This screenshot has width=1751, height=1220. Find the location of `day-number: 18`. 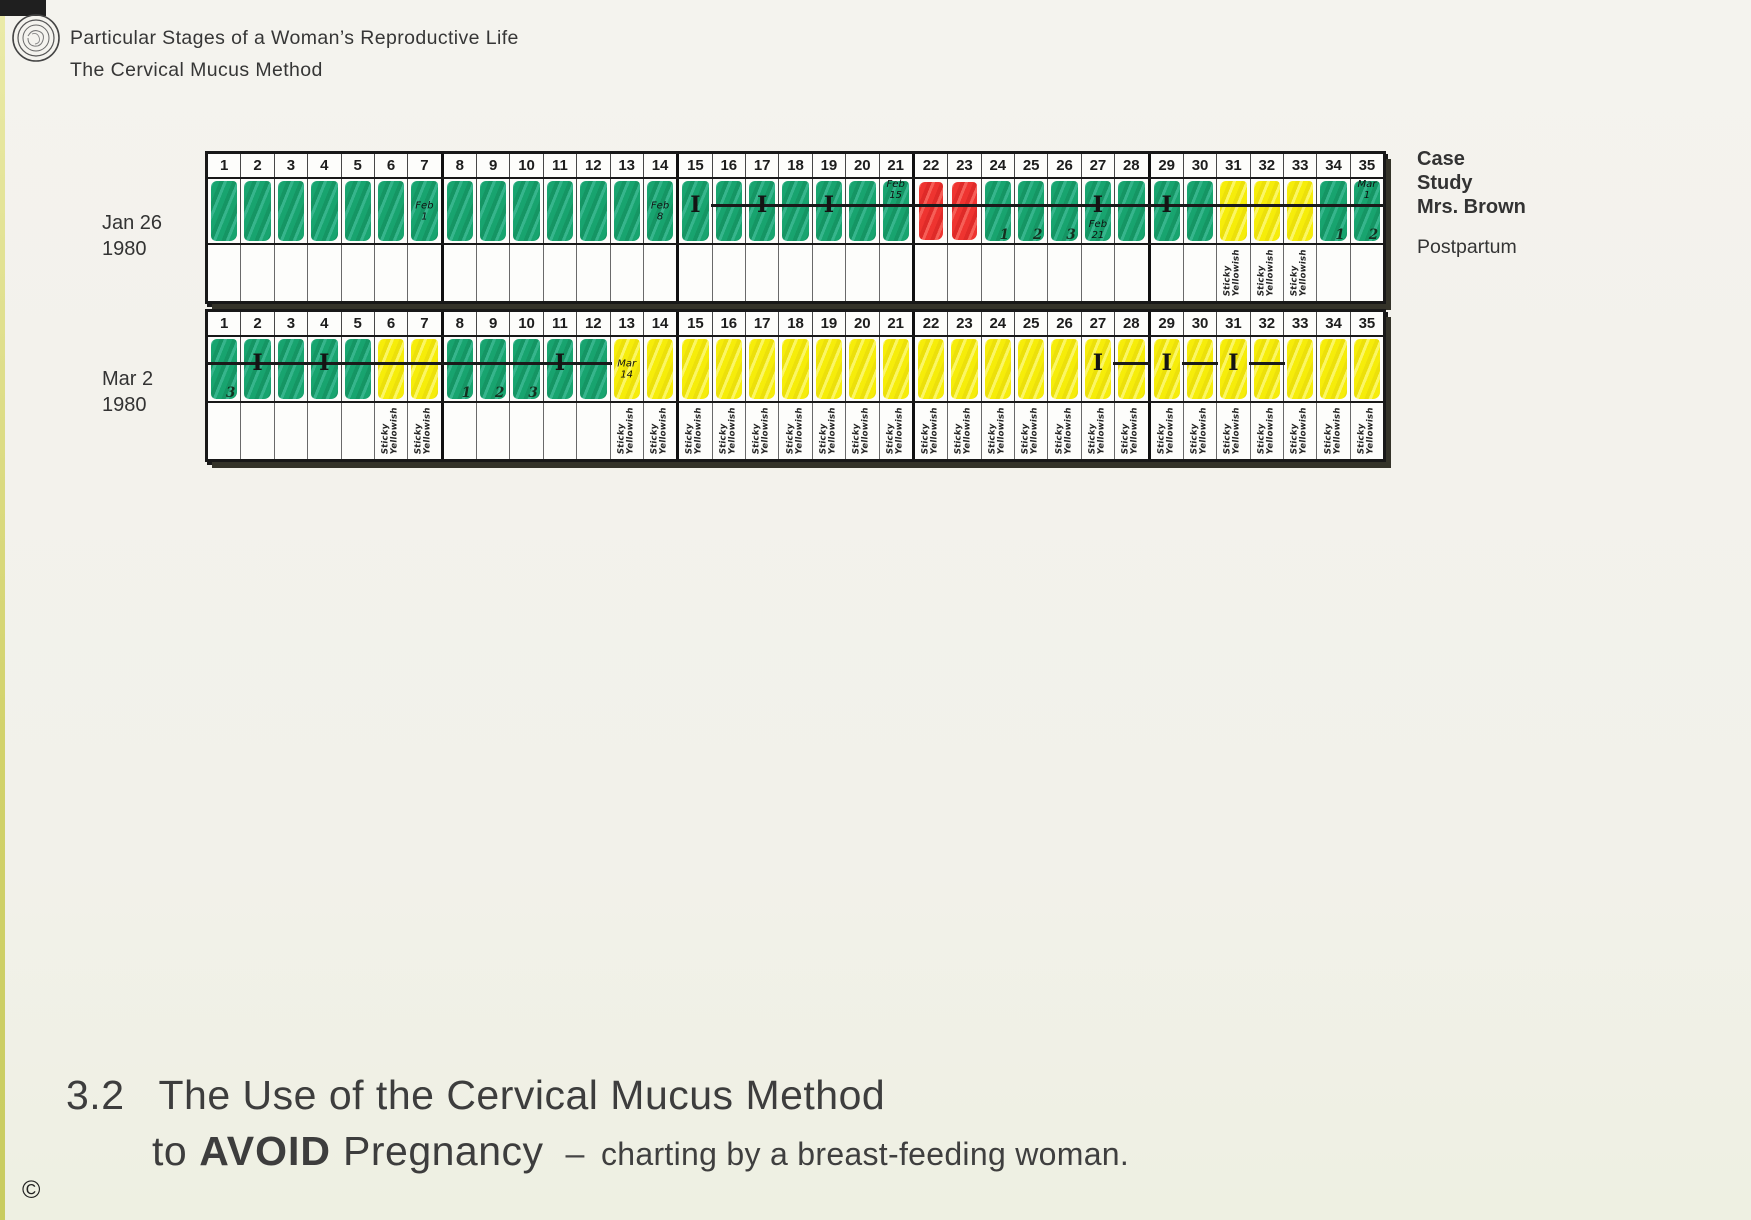

day-number: 18 is located at coordinates (794, 323).